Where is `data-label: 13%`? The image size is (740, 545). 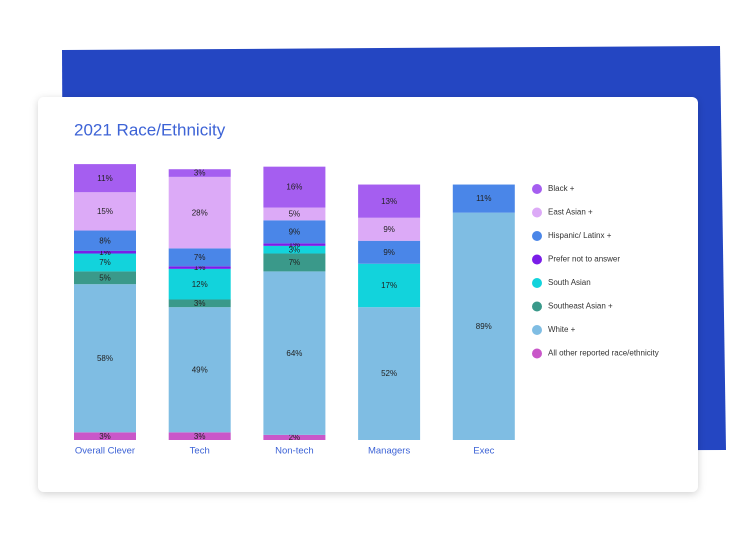 data-label: 13% is located at coordinates (389, 201).